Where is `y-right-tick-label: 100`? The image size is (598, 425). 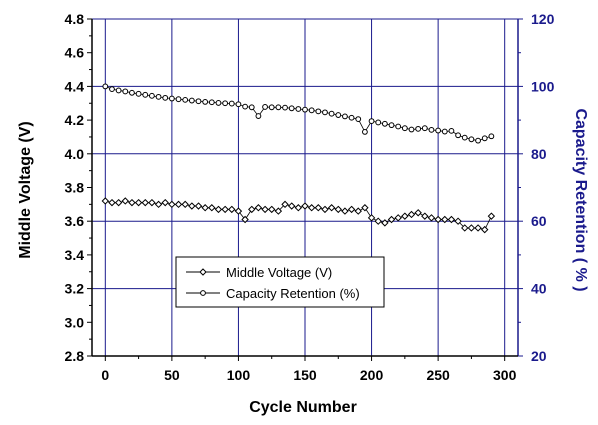 y-right-tick-label: 100 is located at coordinates (543, 86).